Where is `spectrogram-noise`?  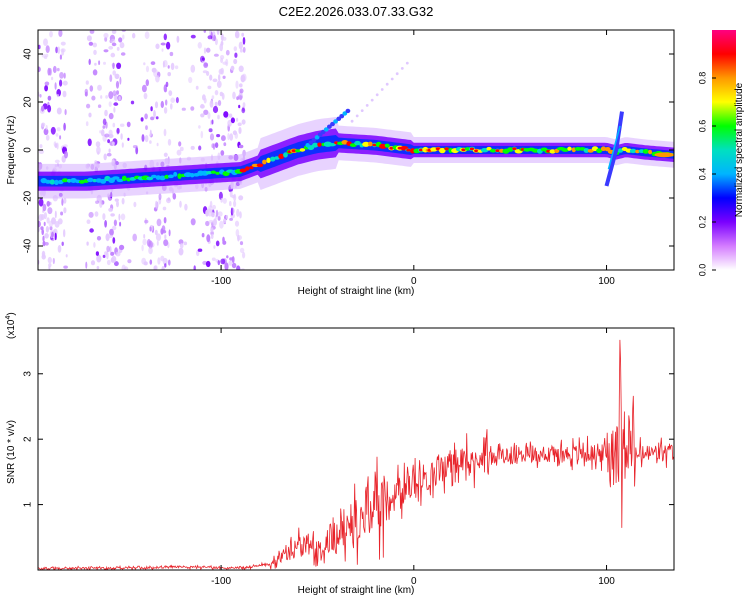 spectrogram-noise is located at coordinates (142, 150).